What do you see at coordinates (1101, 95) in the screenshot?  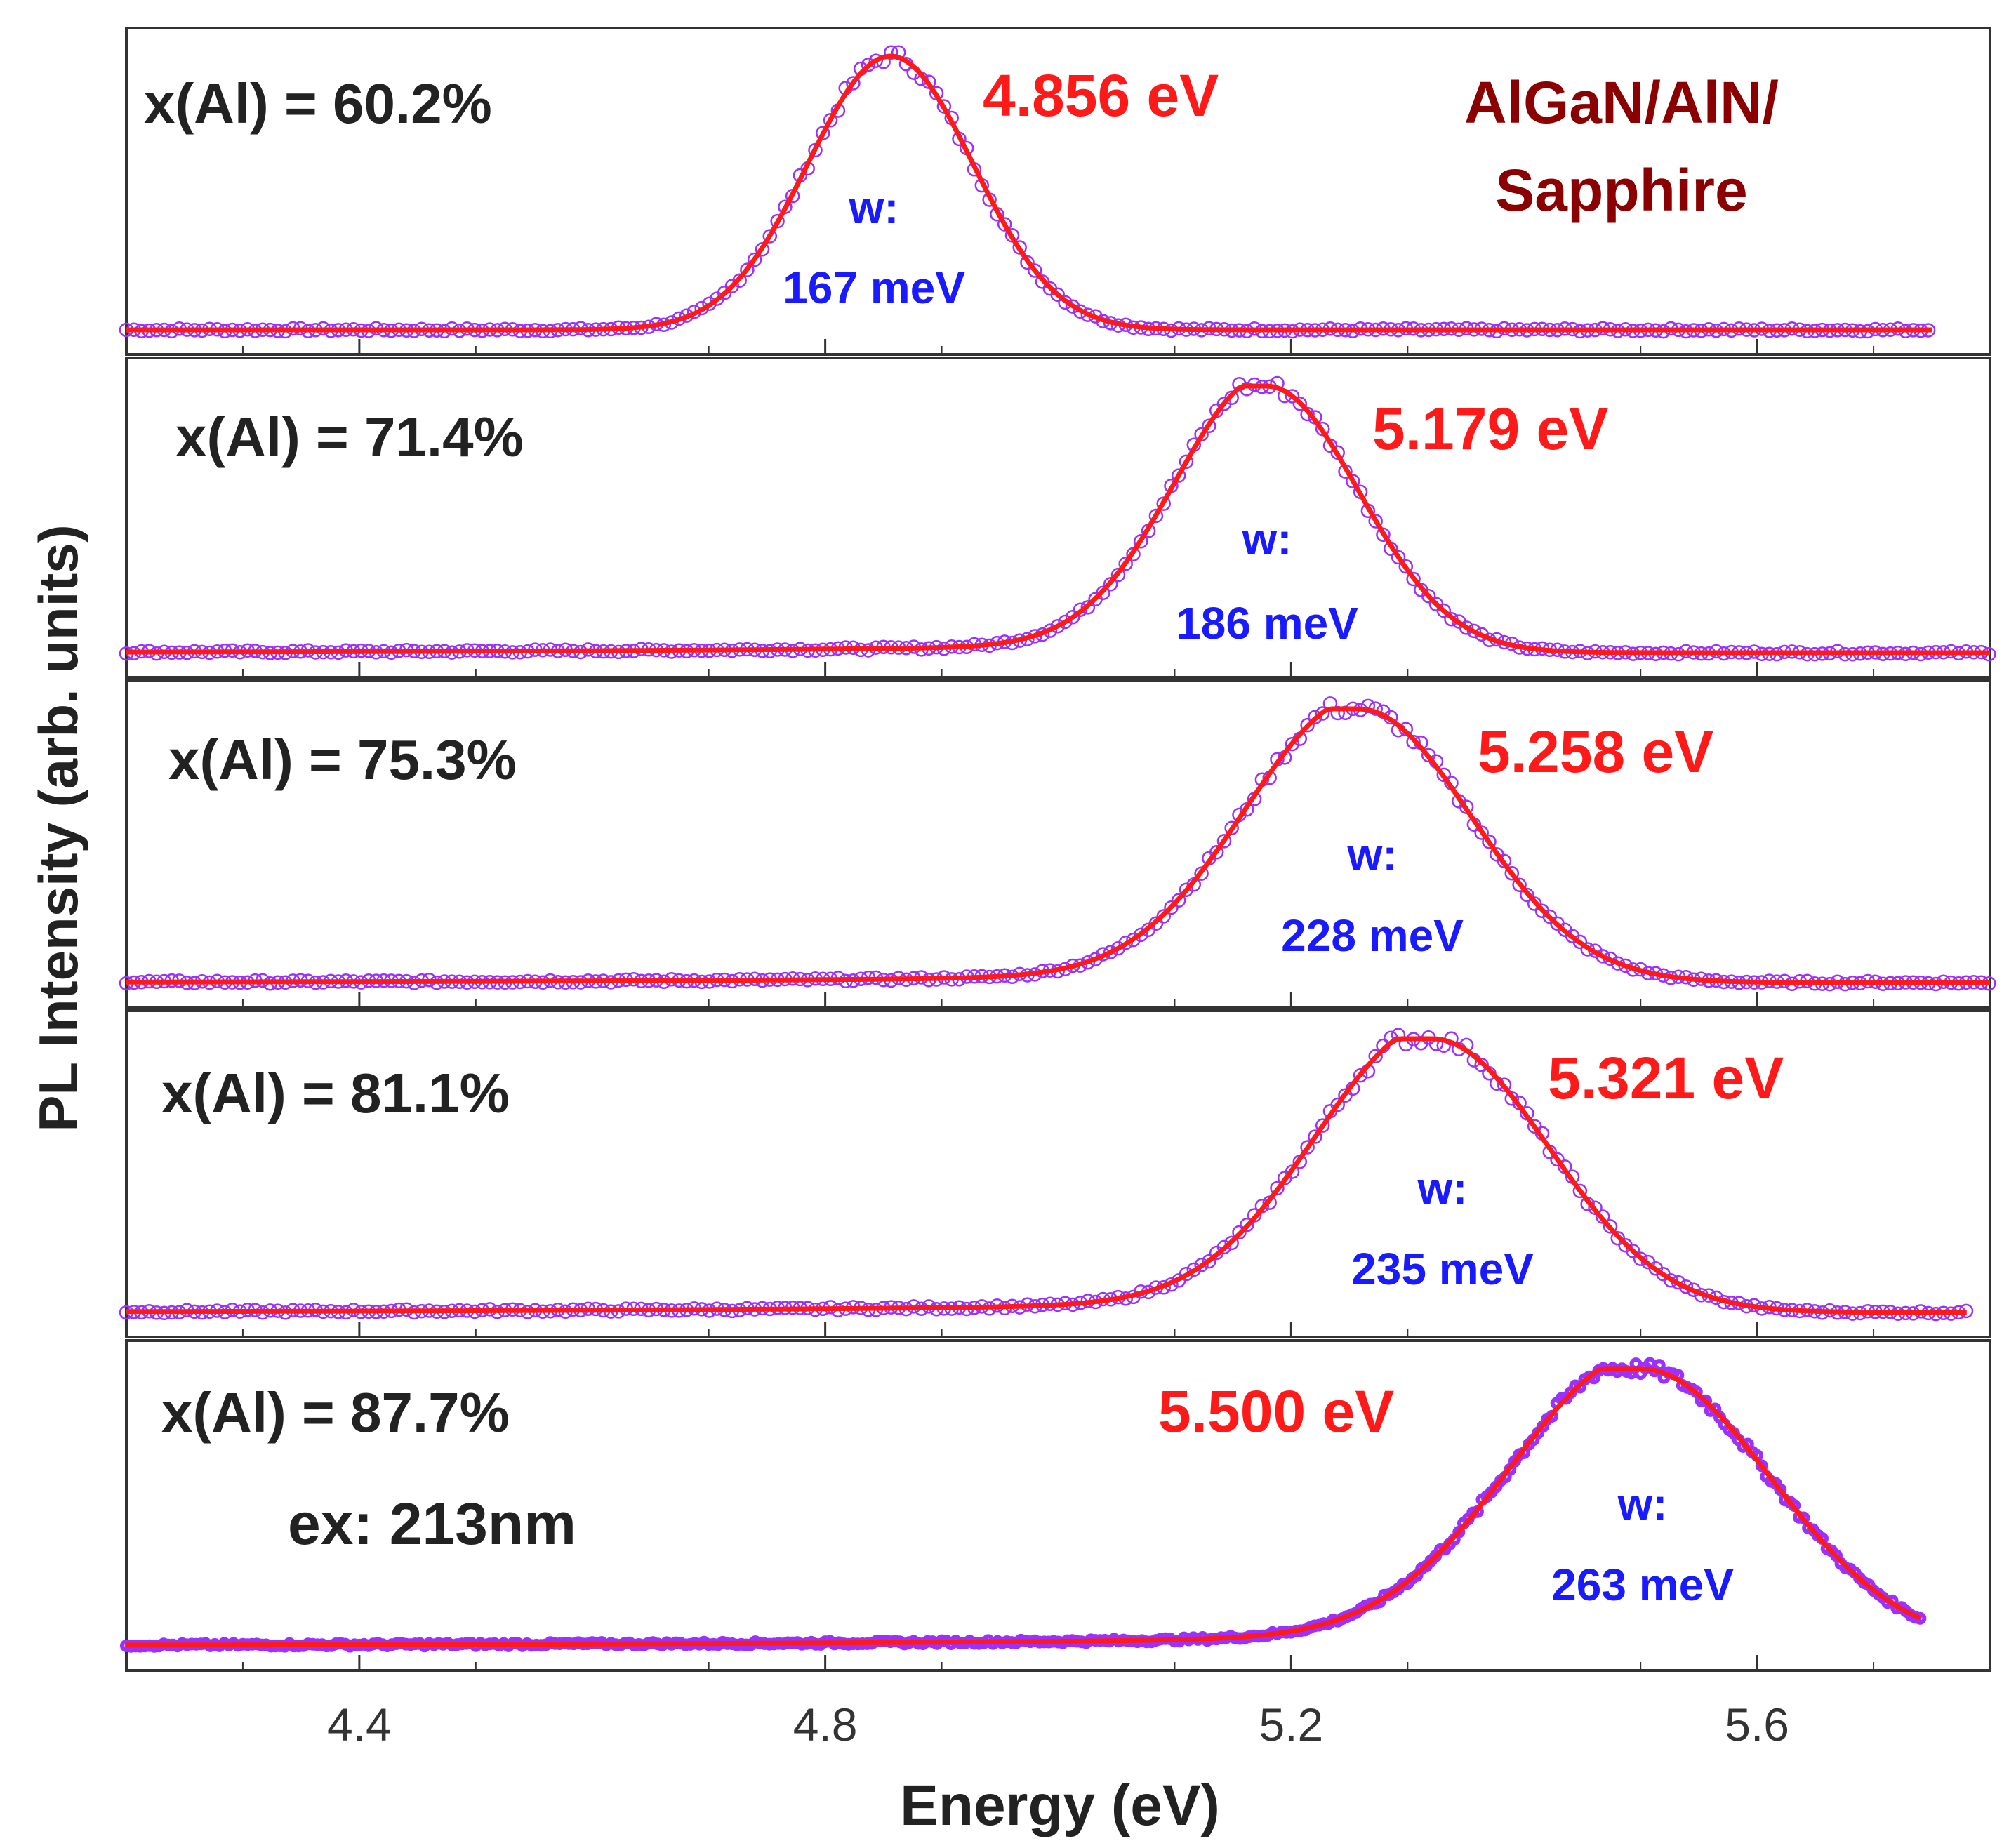 I see `peak-energy-label: 4.856 eV` at bounding box center [1101, 95].